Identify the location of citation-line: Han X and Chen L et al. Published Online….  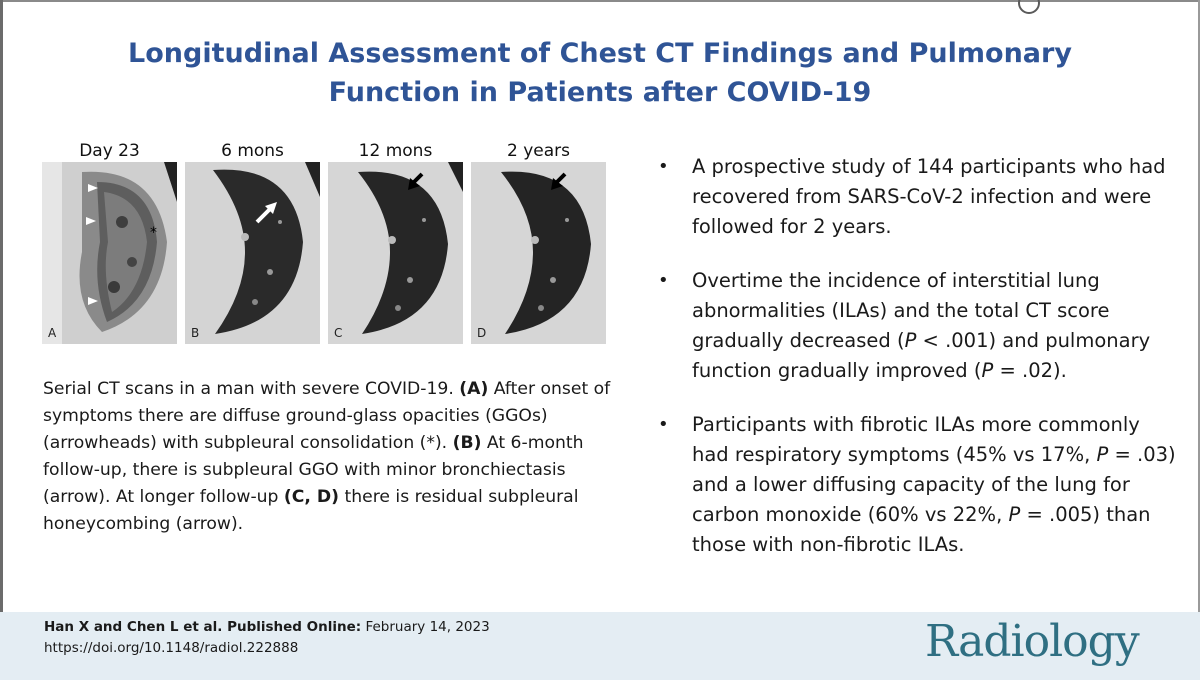
(267, 627).